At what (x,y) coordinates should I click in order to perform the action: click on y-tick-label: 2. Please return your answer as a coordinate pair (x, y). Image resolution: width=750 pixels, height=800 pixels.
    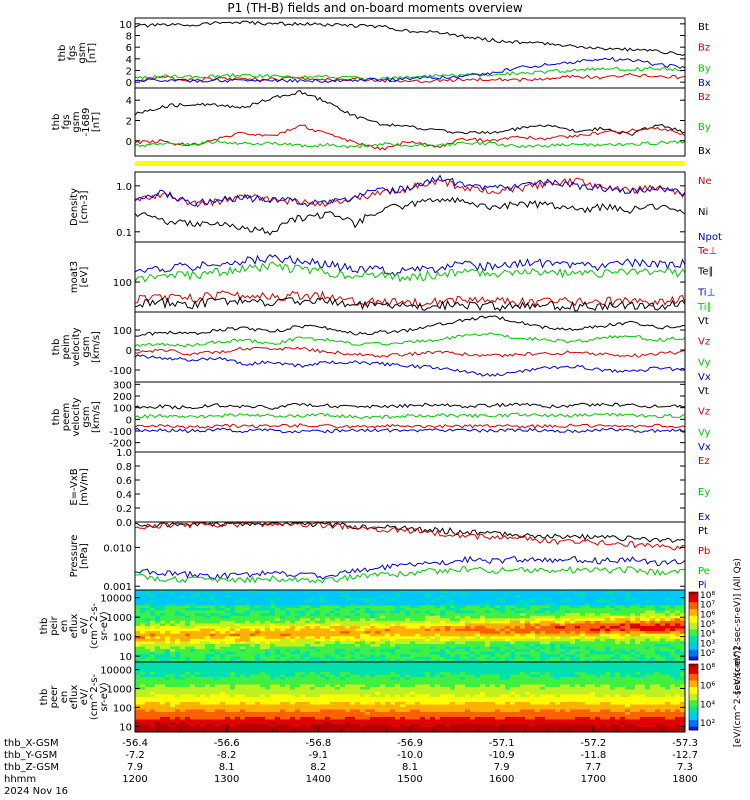
    Looking at the image, I should click on (129, 72).